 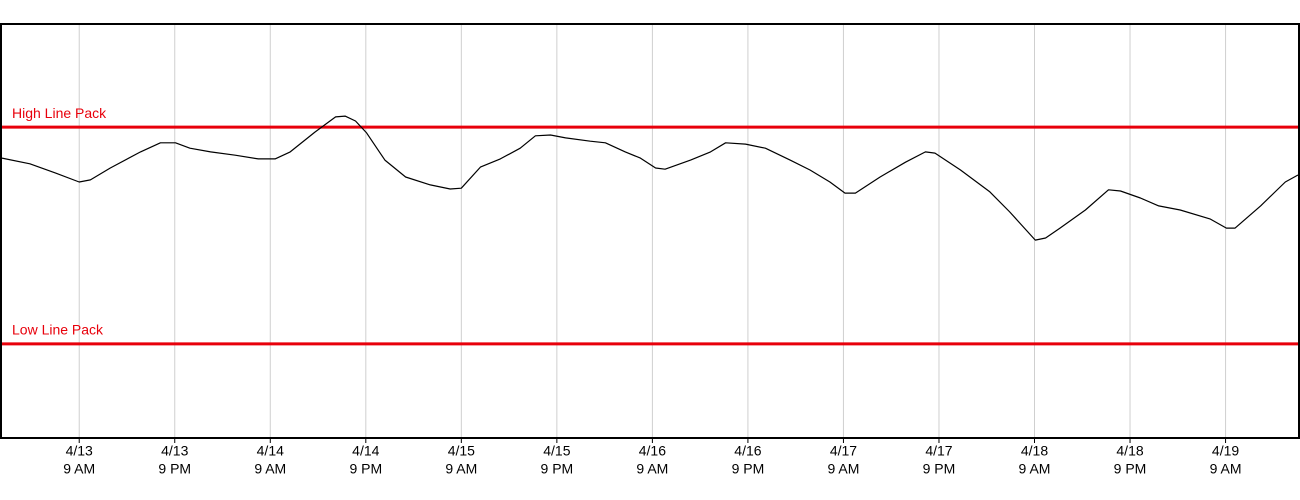 I want to click on threshold-label: Low Line Pack, so click(x=58, y=330).